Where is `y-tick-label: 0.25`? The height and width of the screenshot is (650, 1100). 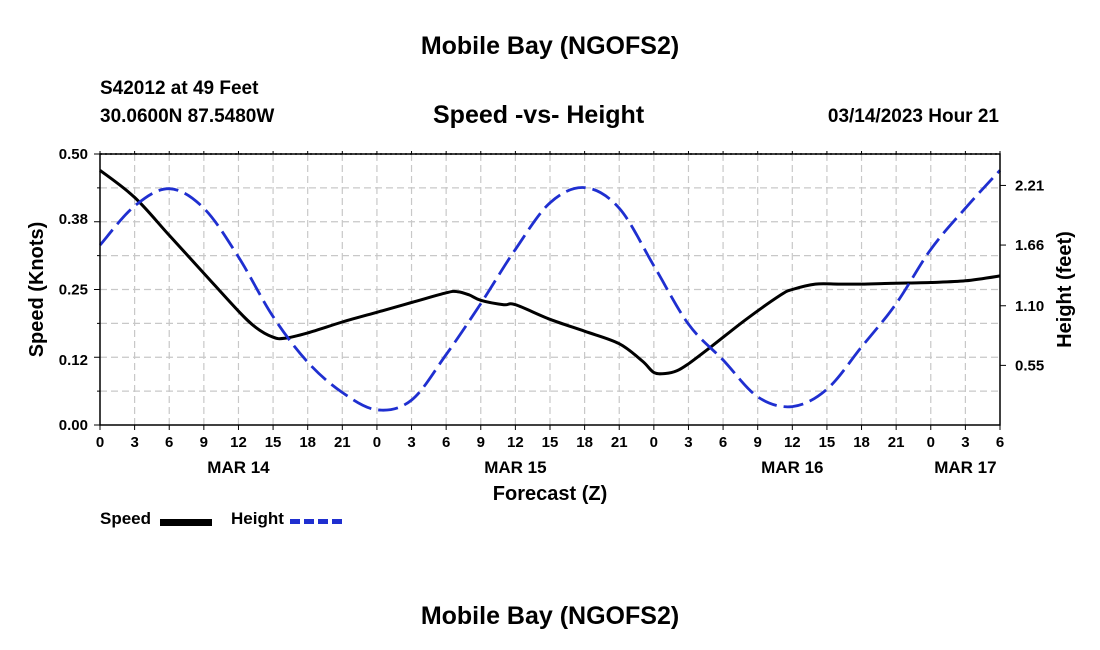
y-tick-label: 0.25 is located at coordinates (73, 290).